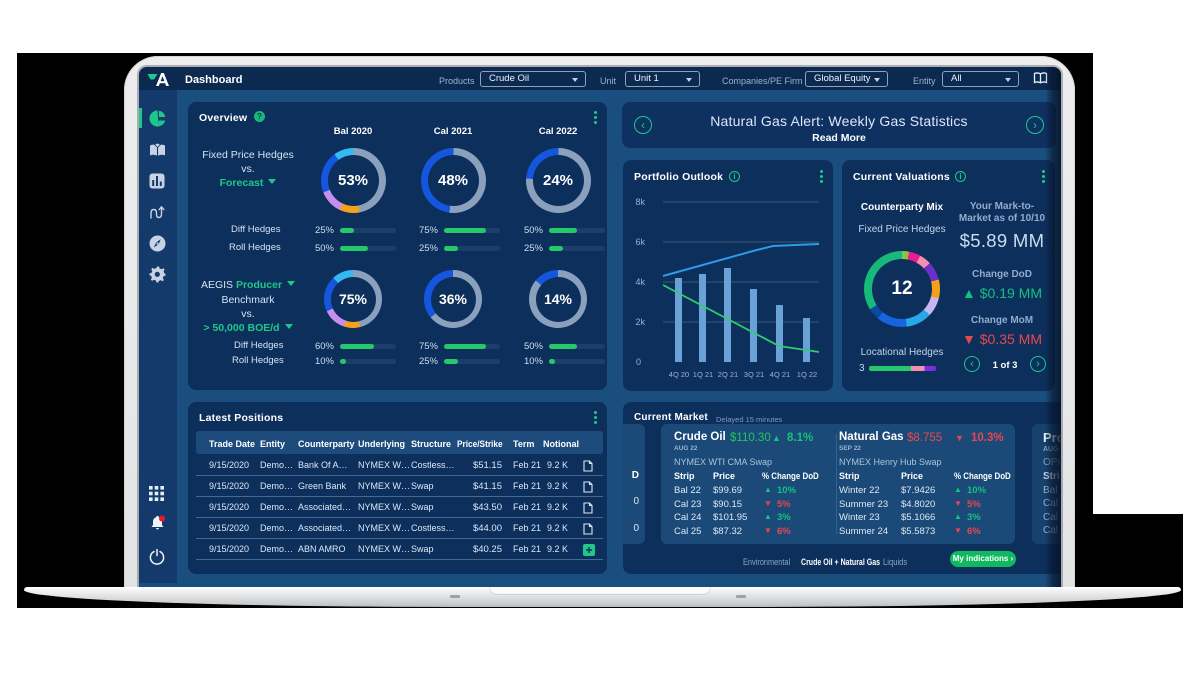  What do you see at coordinates (640, 282) in the screenshot?
I see `svg-text: 4k` at bounding box center [640, 282].